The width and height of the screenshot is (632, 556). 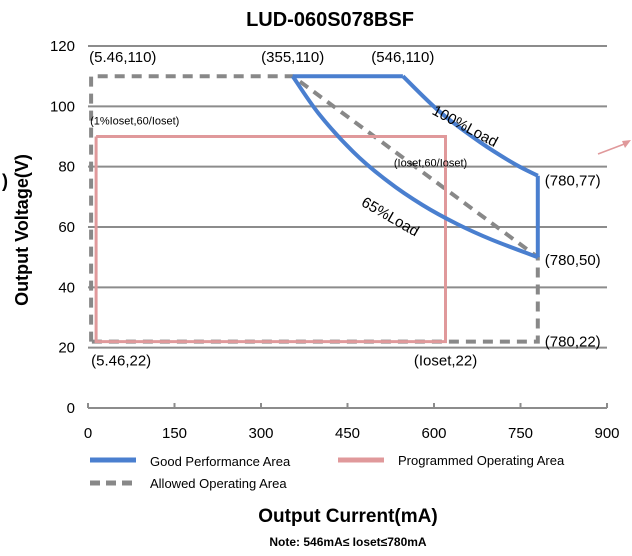 I want to click on annotation-label: (5.46,22), so click(x=121, y=361).